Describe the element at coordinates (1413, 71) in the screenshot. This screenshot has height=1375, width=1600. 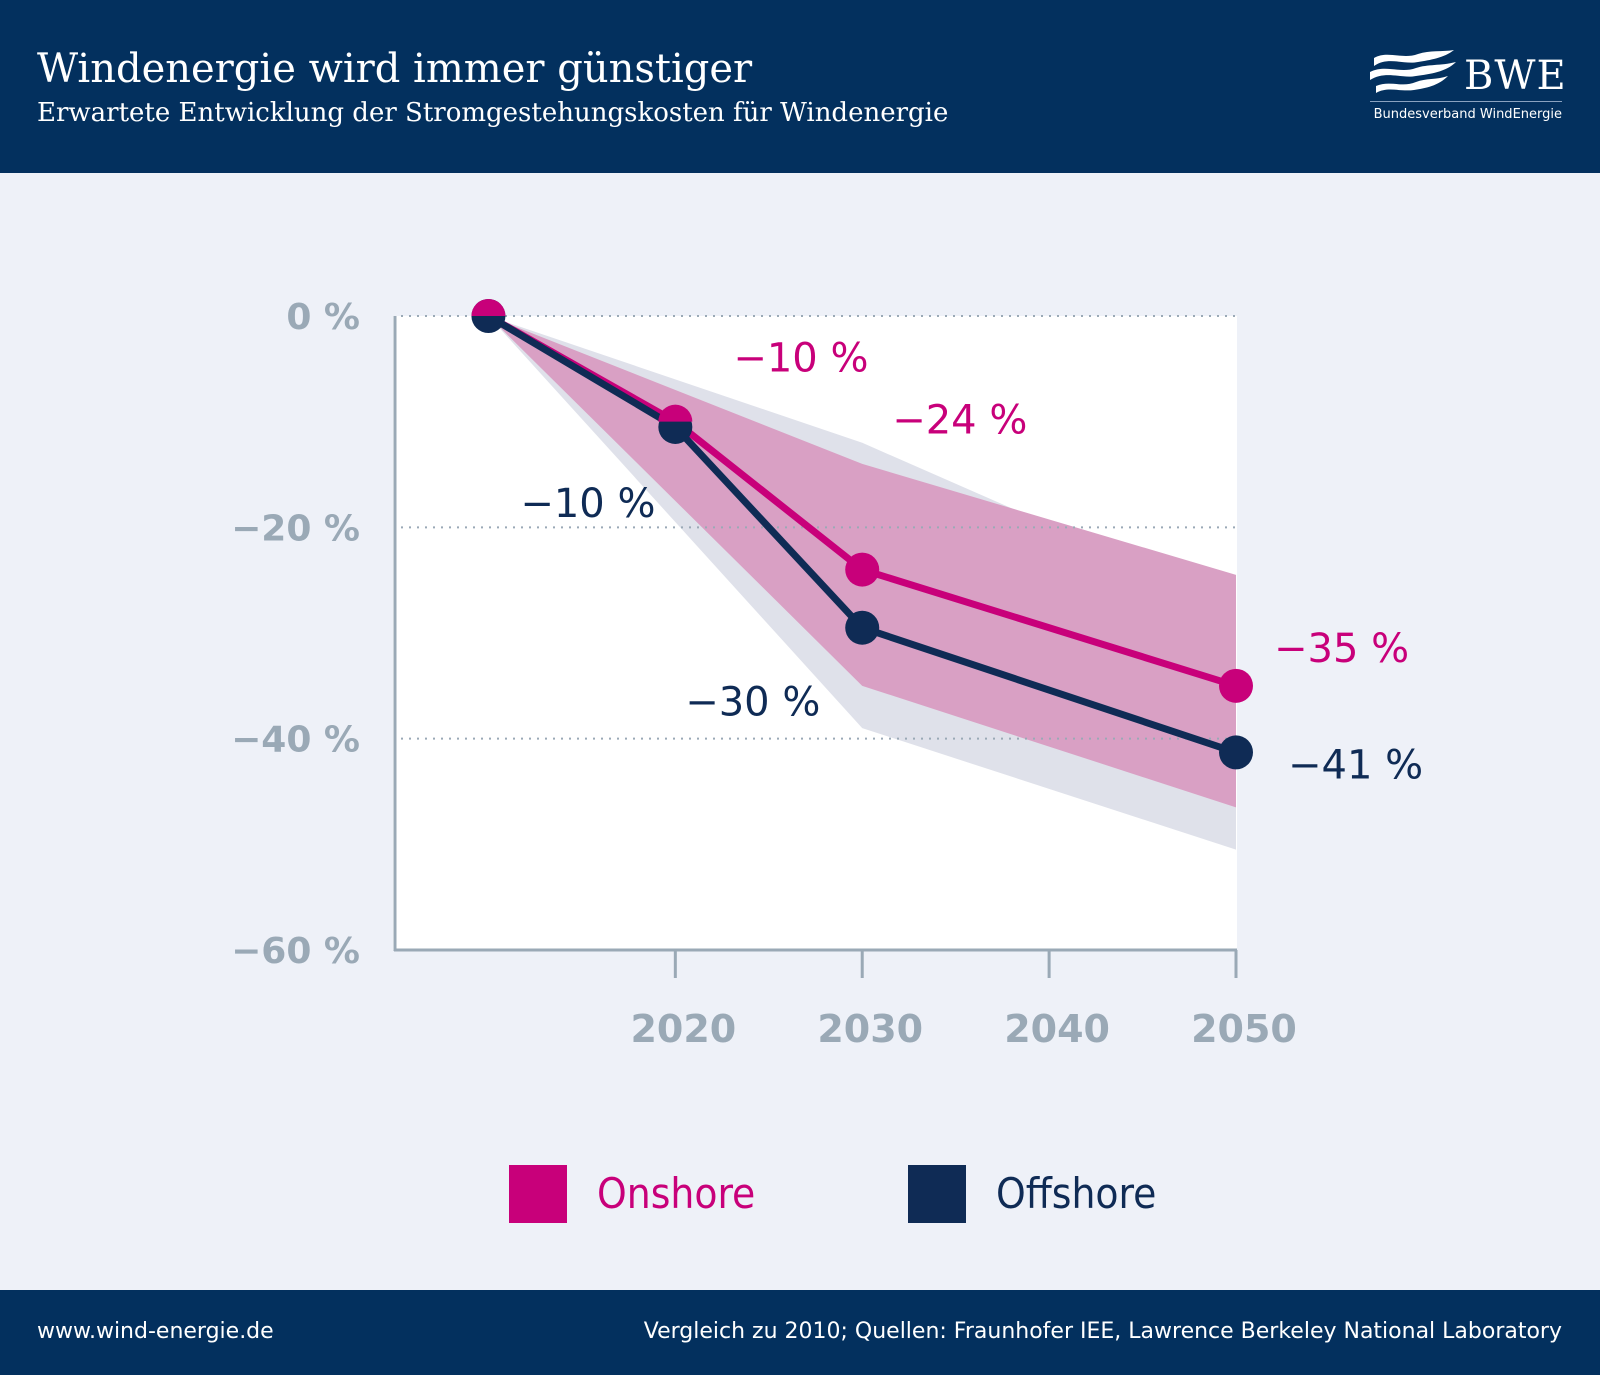
I see `wind-logo-icon` at that location.